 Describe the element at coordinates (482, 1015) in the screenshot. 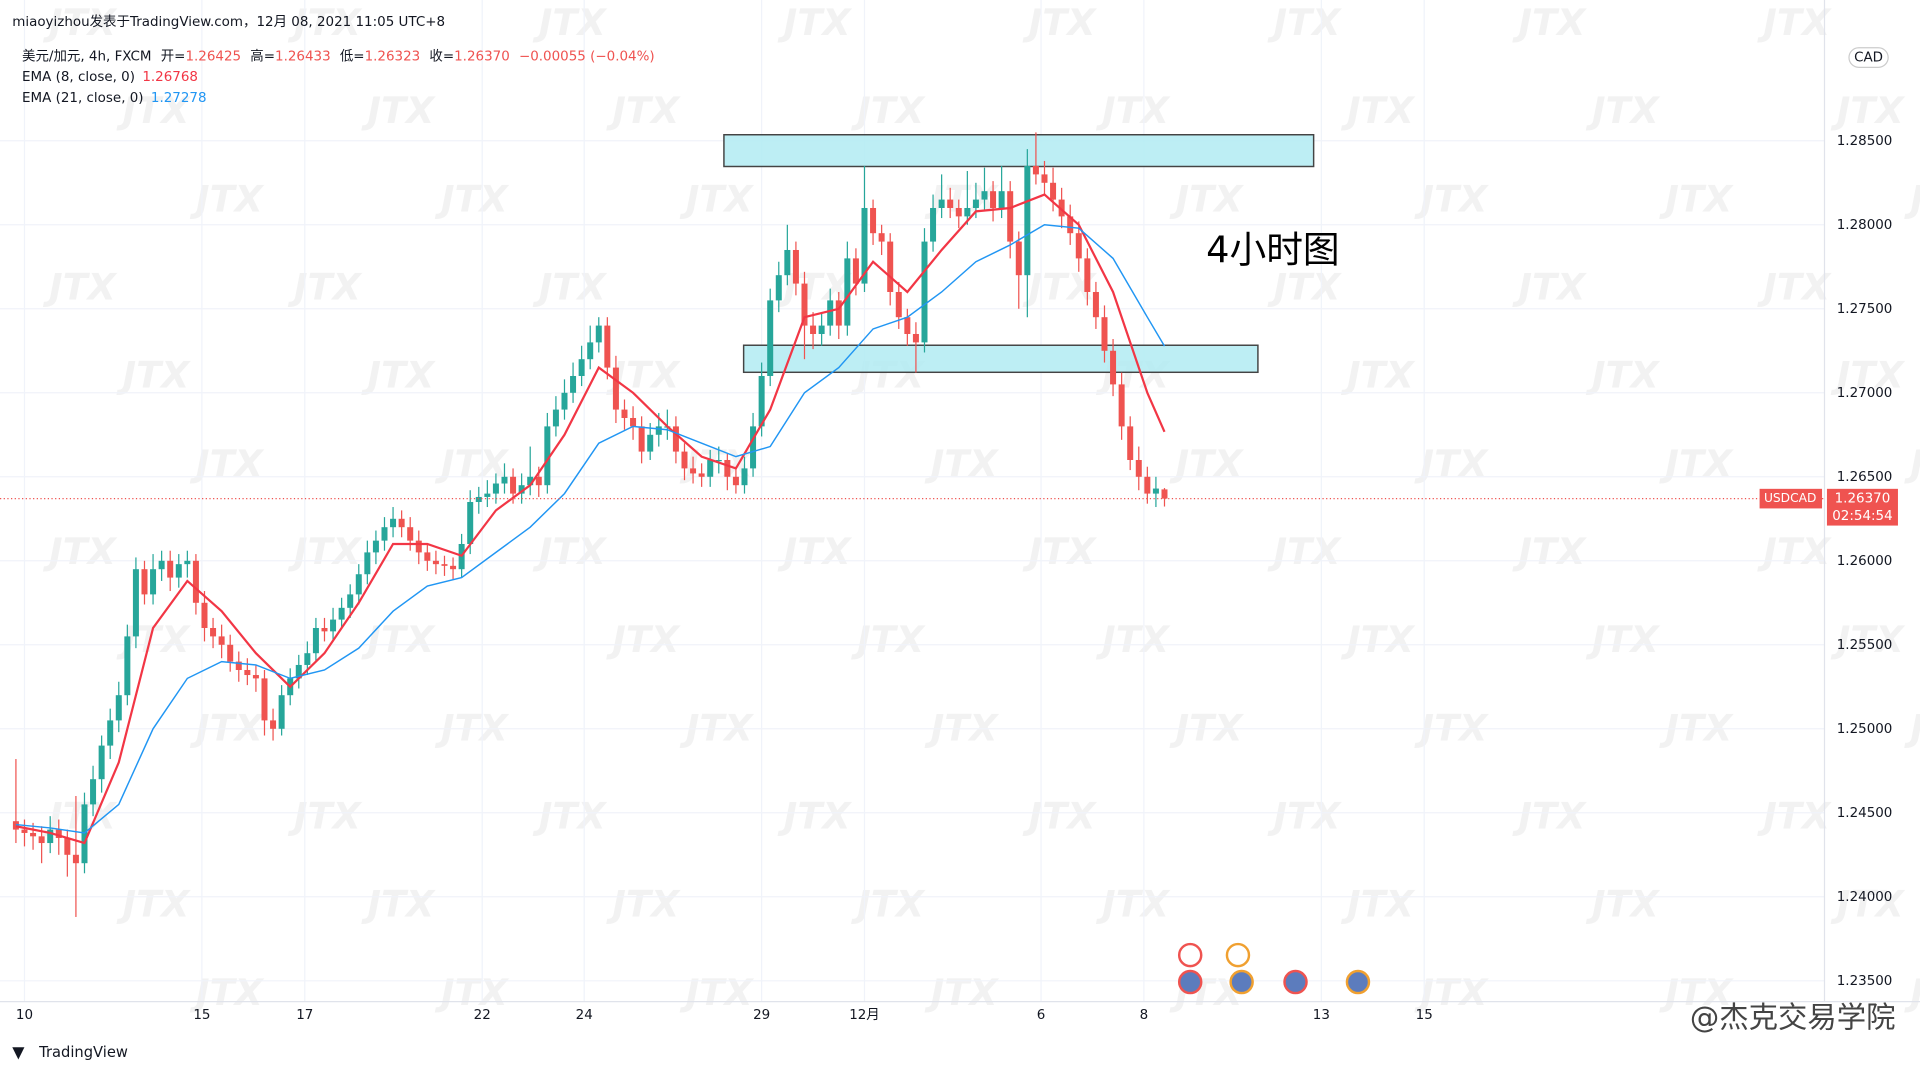

I see `x-tick-label: 22` at that location.